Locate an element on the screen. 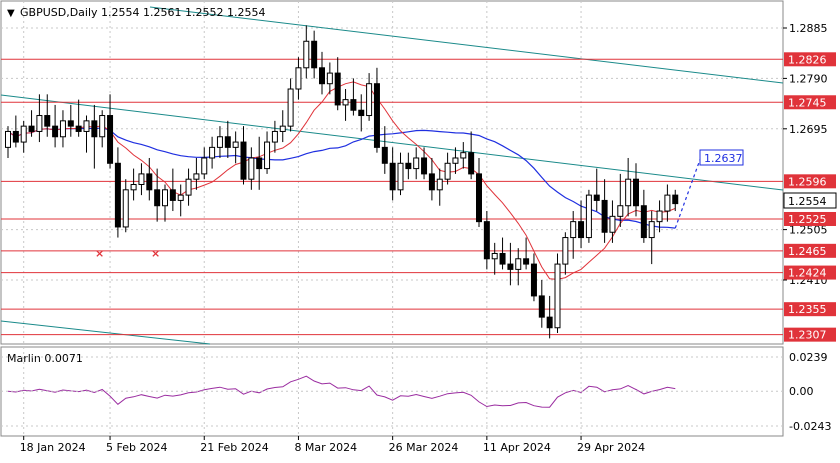 This screenshot has height=463, width=840. cross-marker-2: × is located at coordinates (155, 253).